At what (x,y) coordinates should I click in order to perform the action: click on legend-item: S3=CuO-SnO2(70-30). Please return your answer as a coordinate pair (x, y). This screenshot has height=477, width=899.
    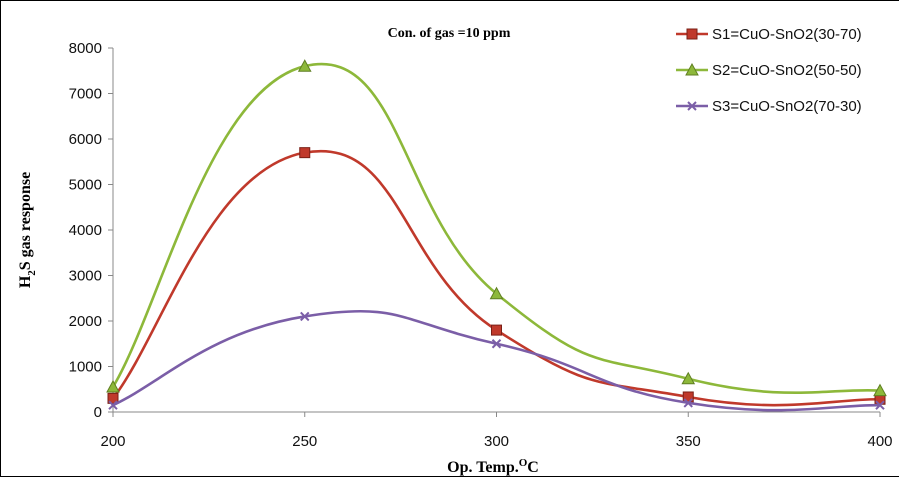
    Looking at the image, I should click on (769, 106).